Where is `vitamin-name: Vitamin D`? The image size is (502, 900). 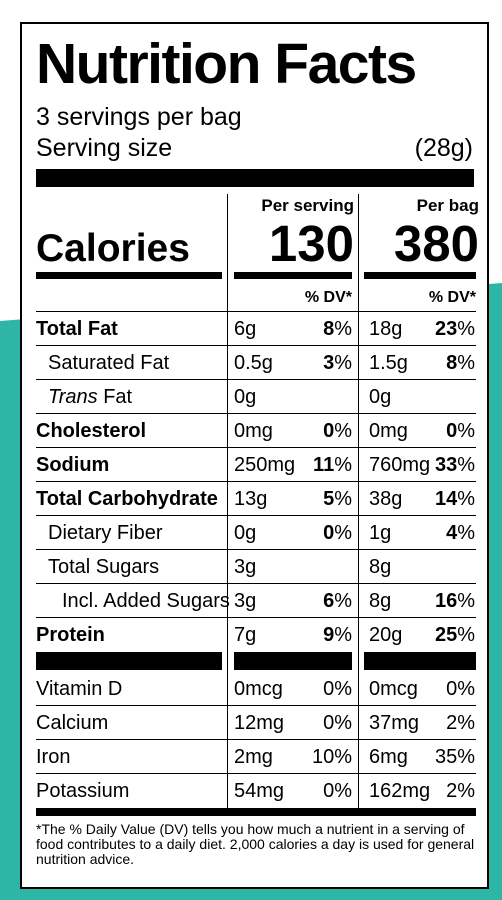 vitamin-name: Vitamin D is located at coordinates (79, 689).